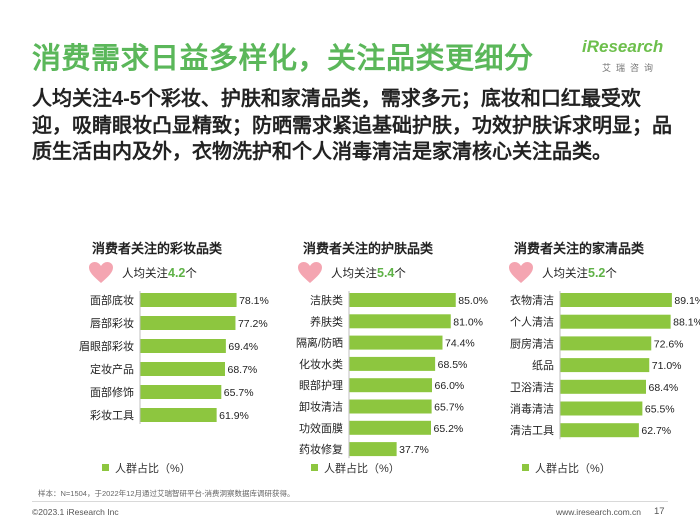 This screenshot has height=525, width=700. I want to click on chart-title: 消费者关注的家清品类, so click(578, 248).